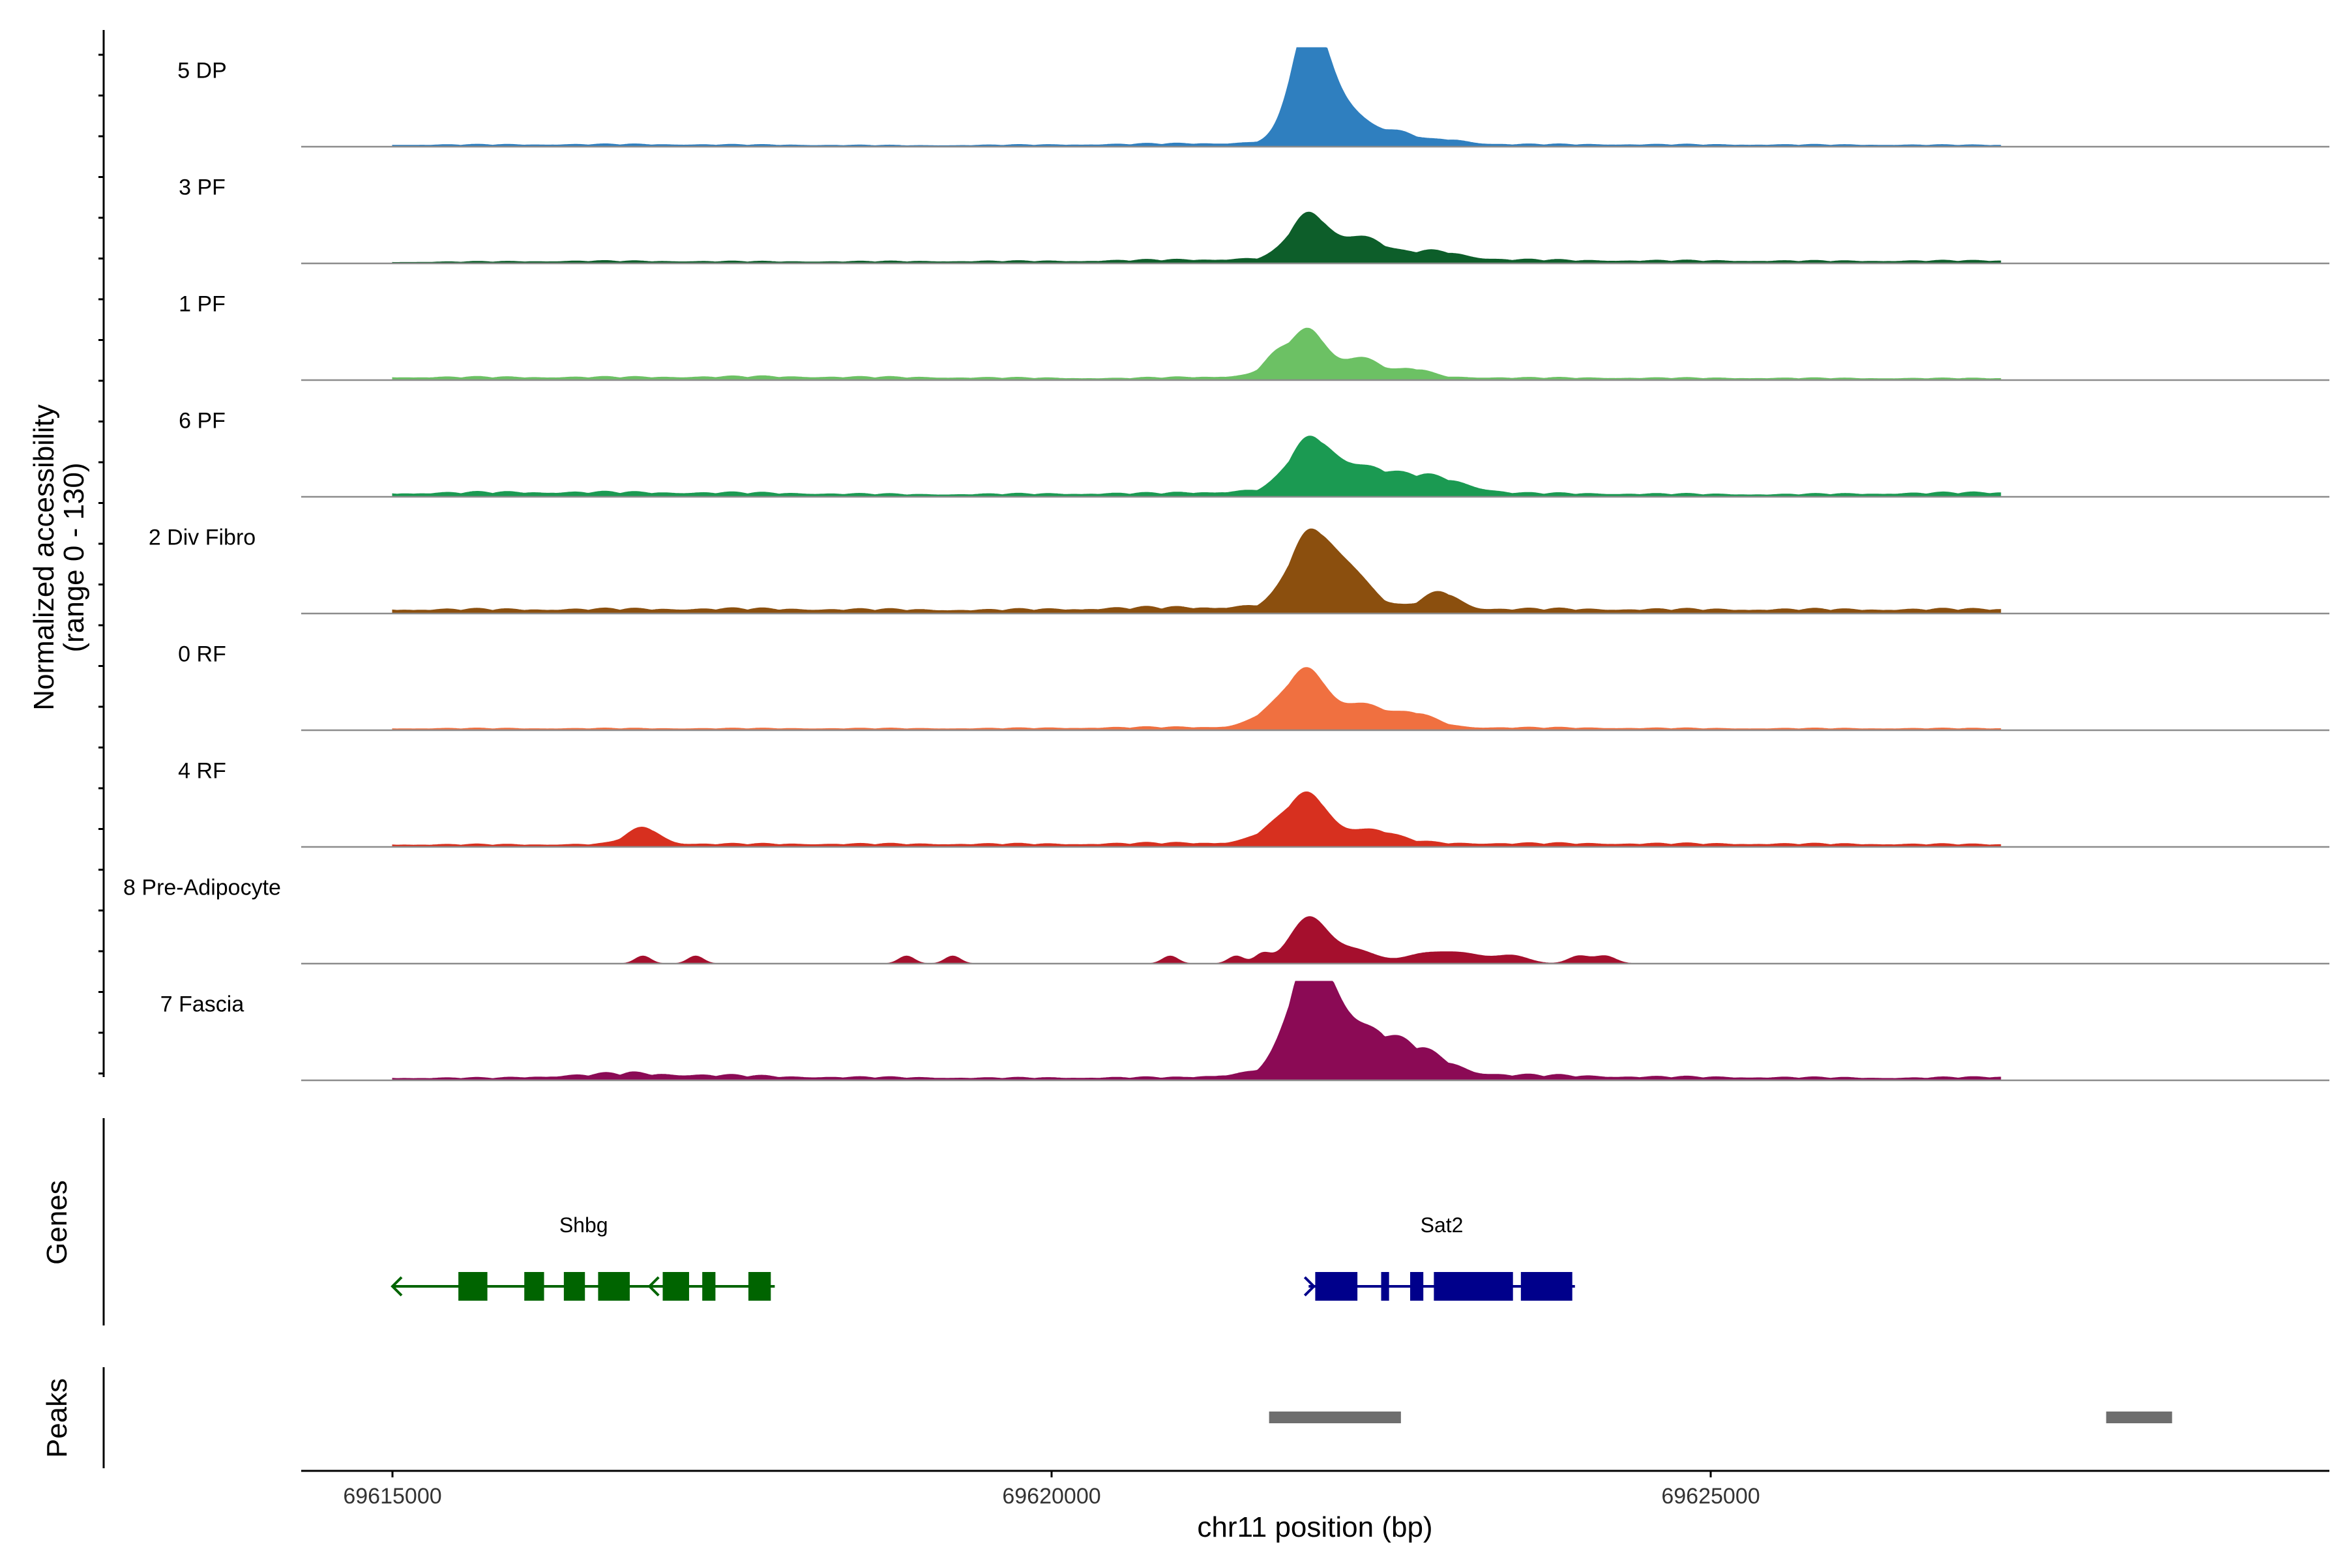  What do you see at coordinates (57, 1223) in the screenshot?
I see `genes-panel-title: Genes` at bounding box center [57, 1223].